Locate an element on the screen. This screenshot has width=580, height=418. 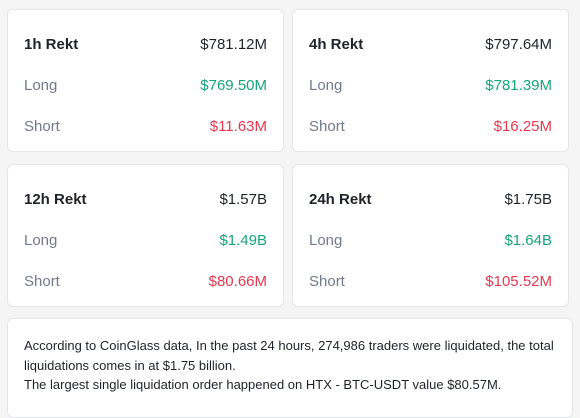
card-header-row: 24h Rekt $1.75B is located at coordinates (430, 199).